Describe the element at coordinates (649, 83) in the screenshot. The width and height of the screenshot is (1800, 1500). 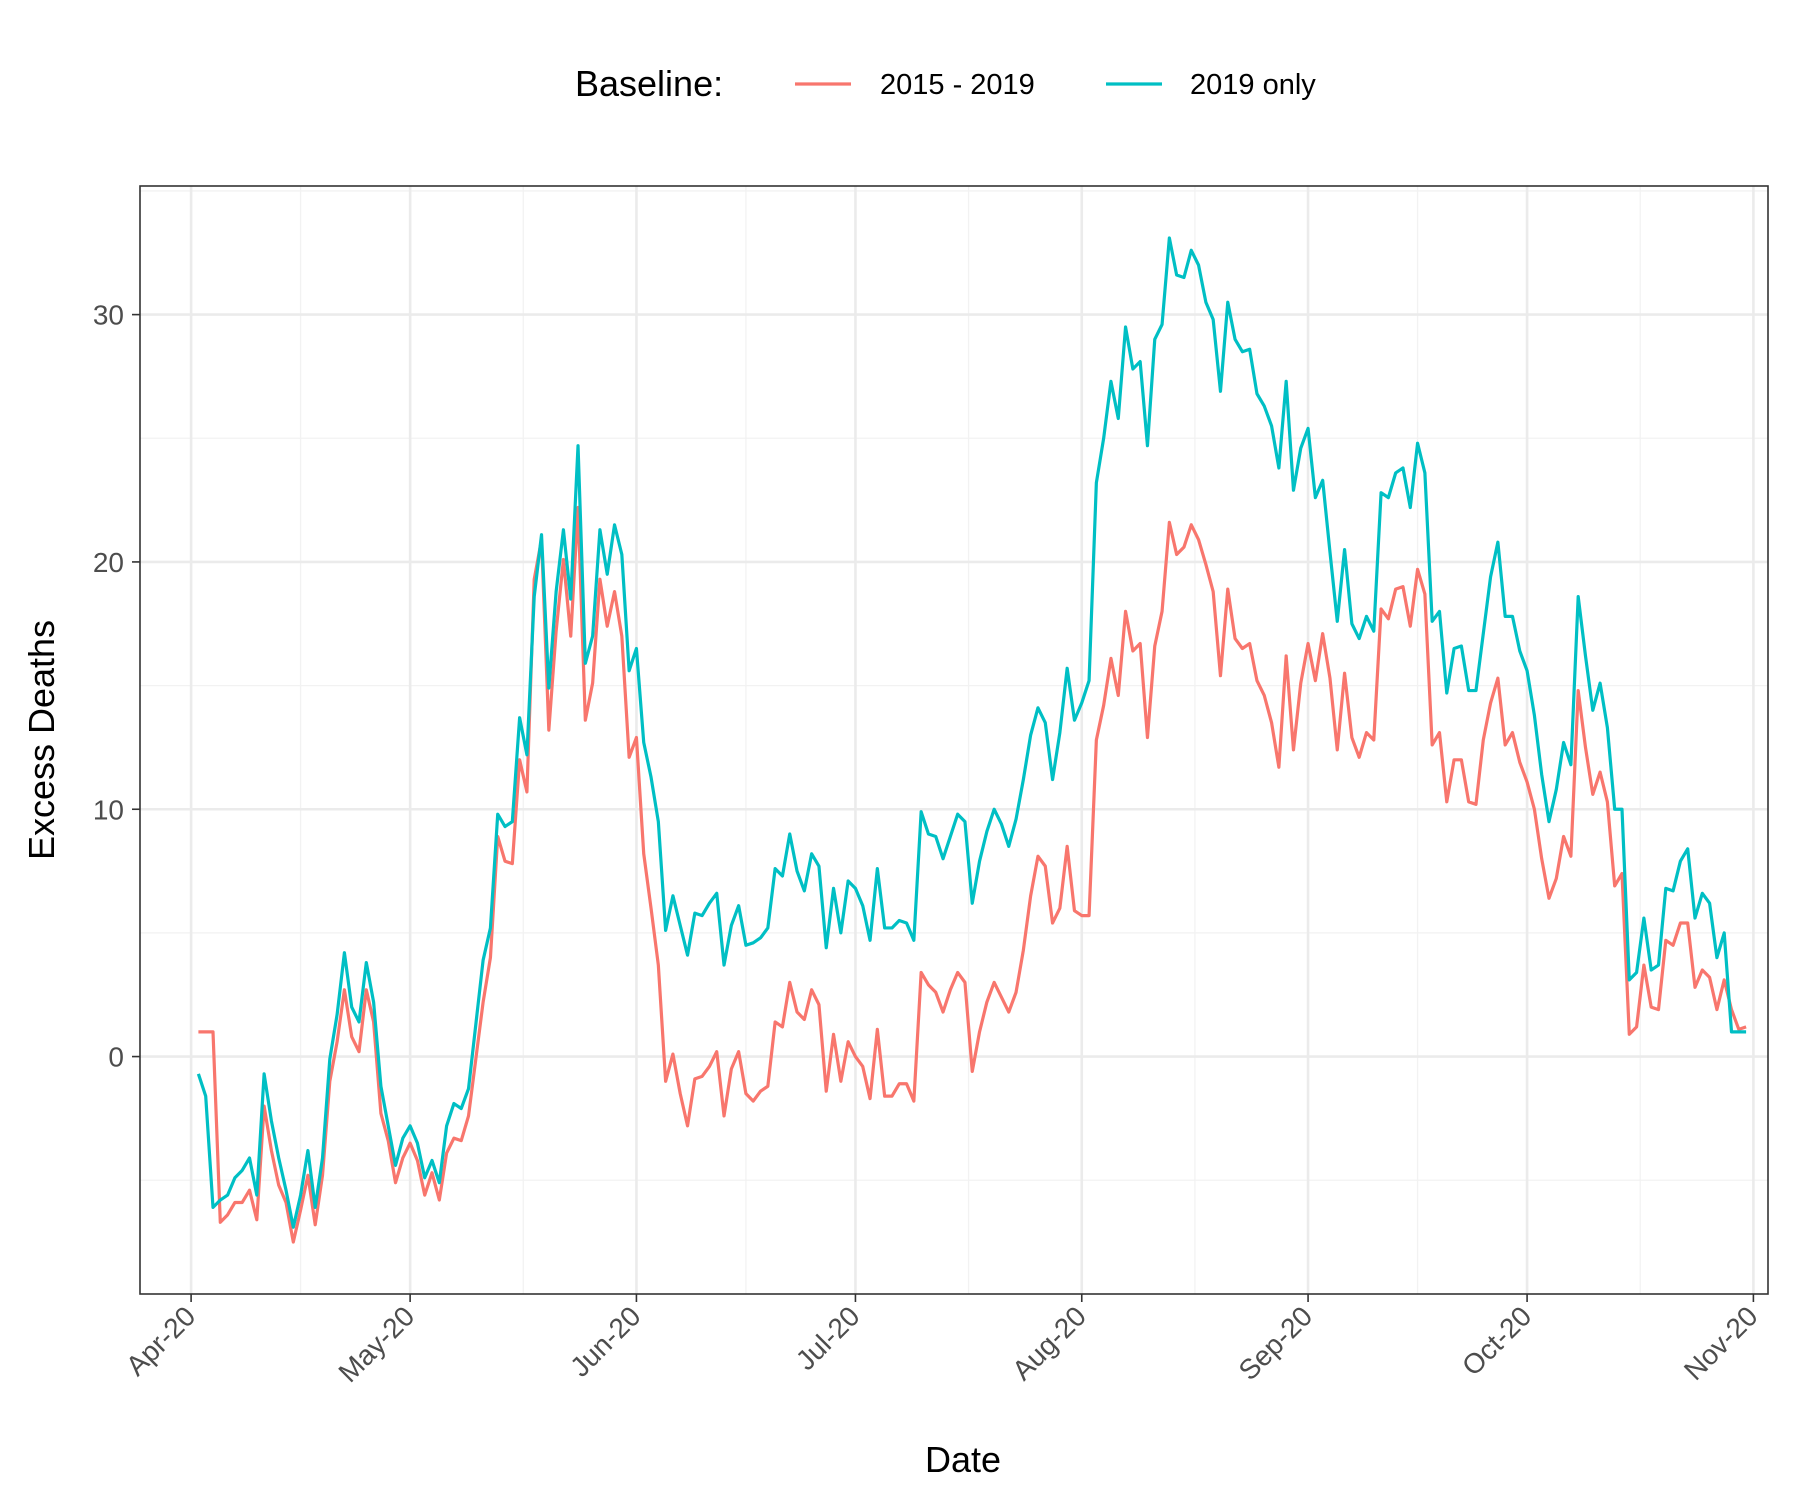
I see `legend-title: Baseline:` at that location.